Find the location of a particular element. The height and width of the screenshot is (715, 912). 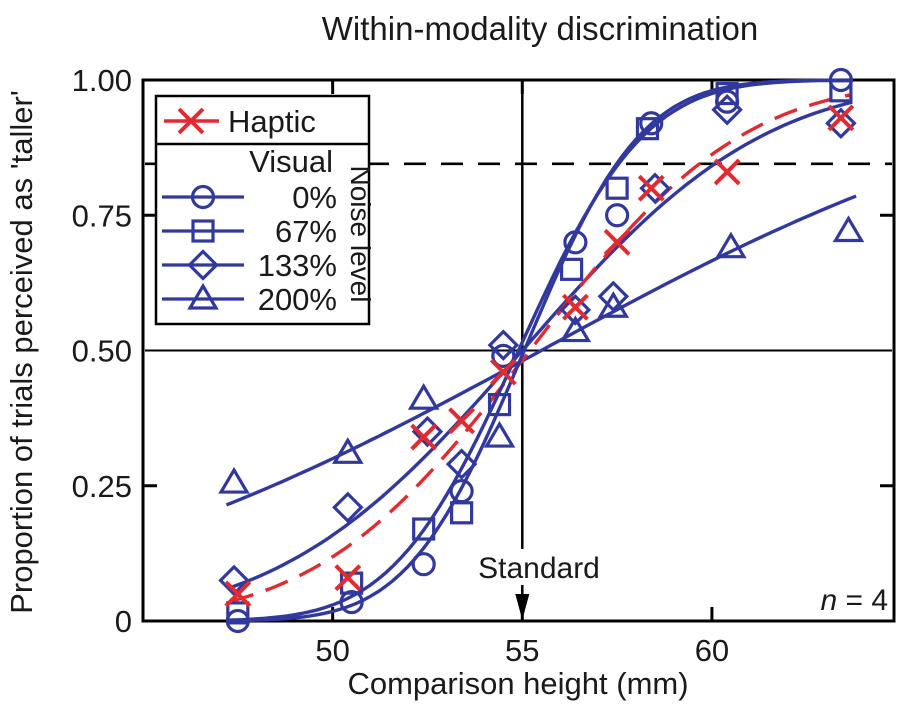

legend-box is located at coordinates (262, 210).